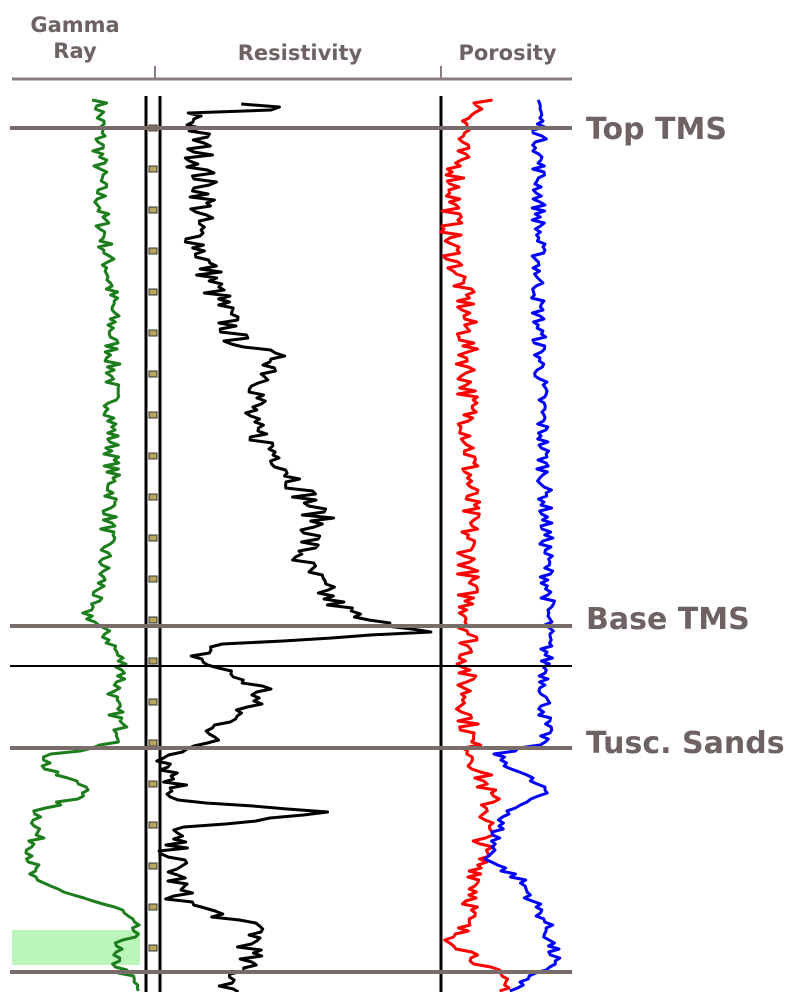 The image size is (797, 992). What do you see at coordinates (656, 129) in the screenshot?
I see `marker-label-top-tms: Top TMS` at bounding box center [656, 129].